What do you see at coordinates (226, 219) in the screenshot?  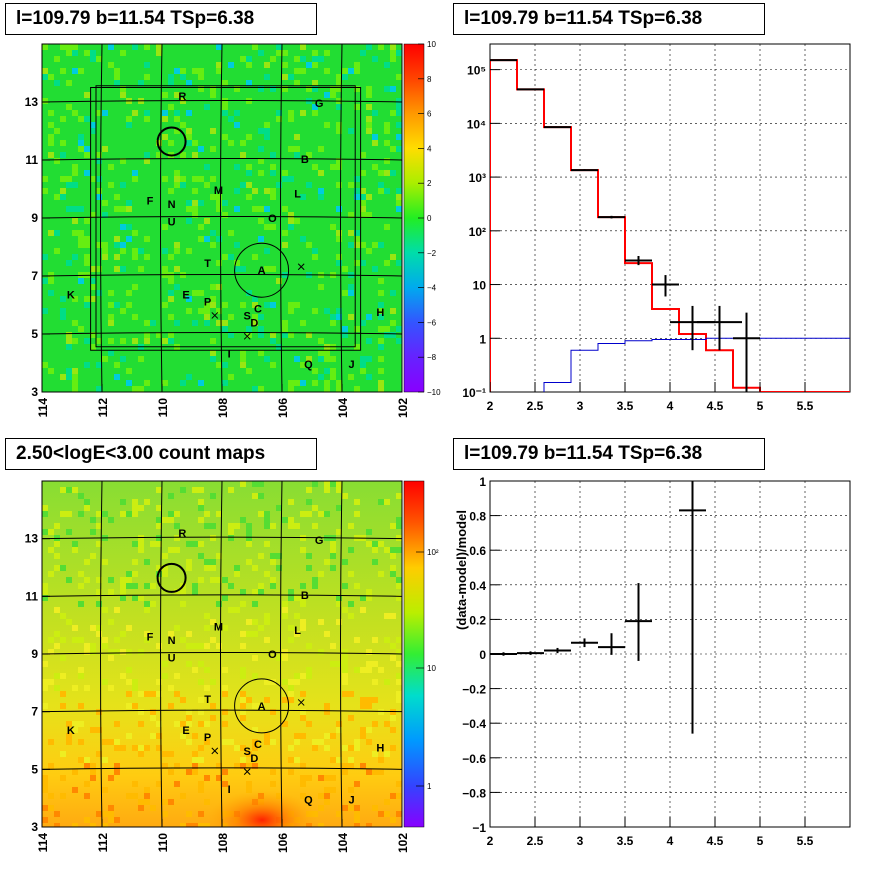 I see `roi-box` at bounding box center [226, 219].